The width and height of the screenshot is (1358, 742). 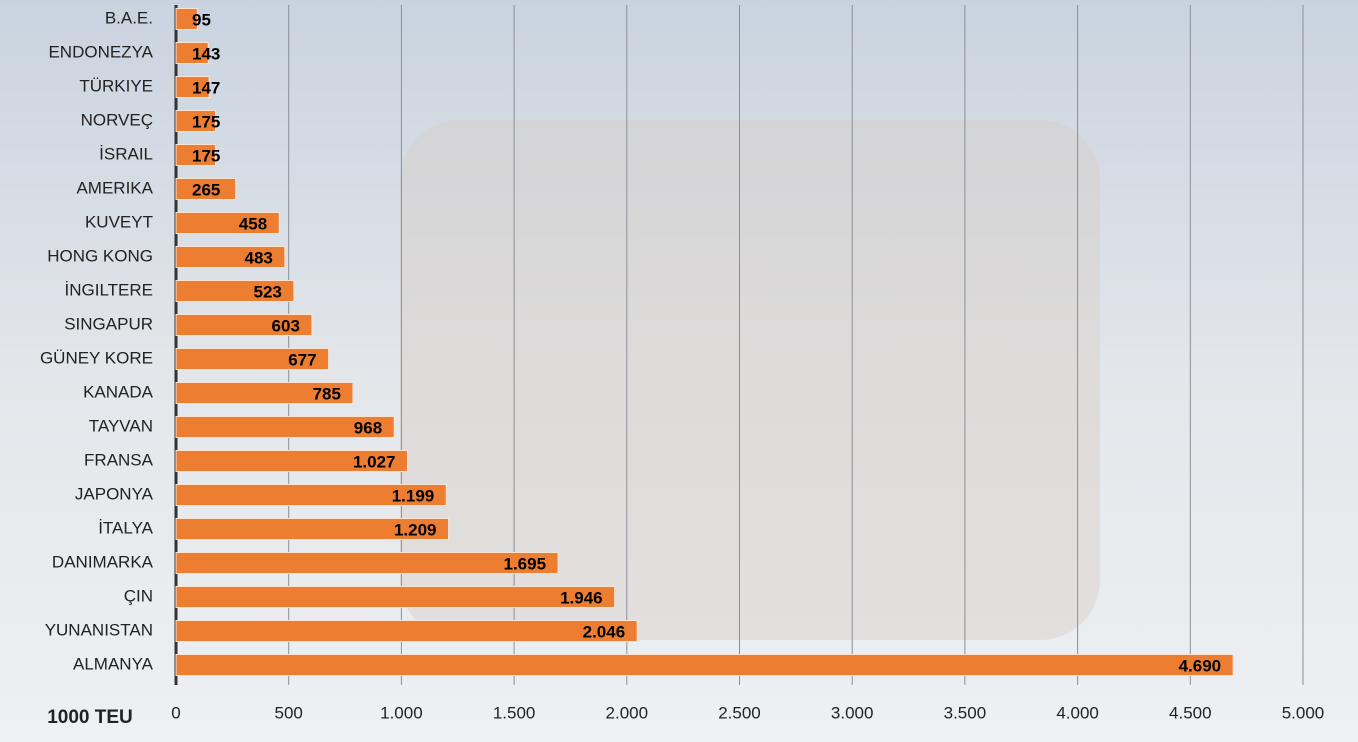 I want to click on y-tick-label: TAYVAN, so click(x=121, y=425).